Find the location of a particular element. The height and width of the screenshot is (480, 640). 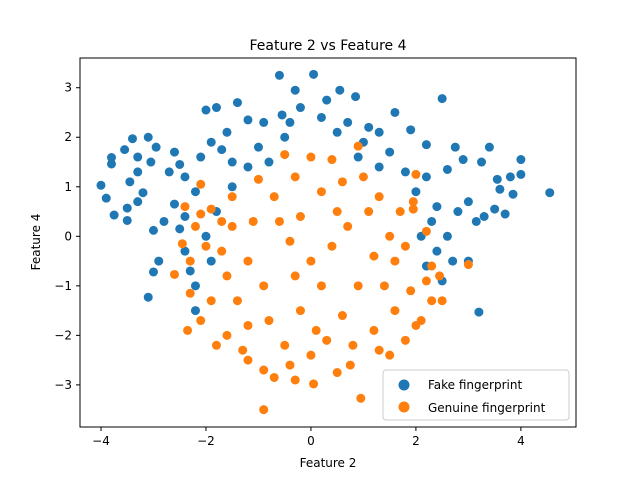

y-tick-label: 0 is located at coordinates (68, 236).